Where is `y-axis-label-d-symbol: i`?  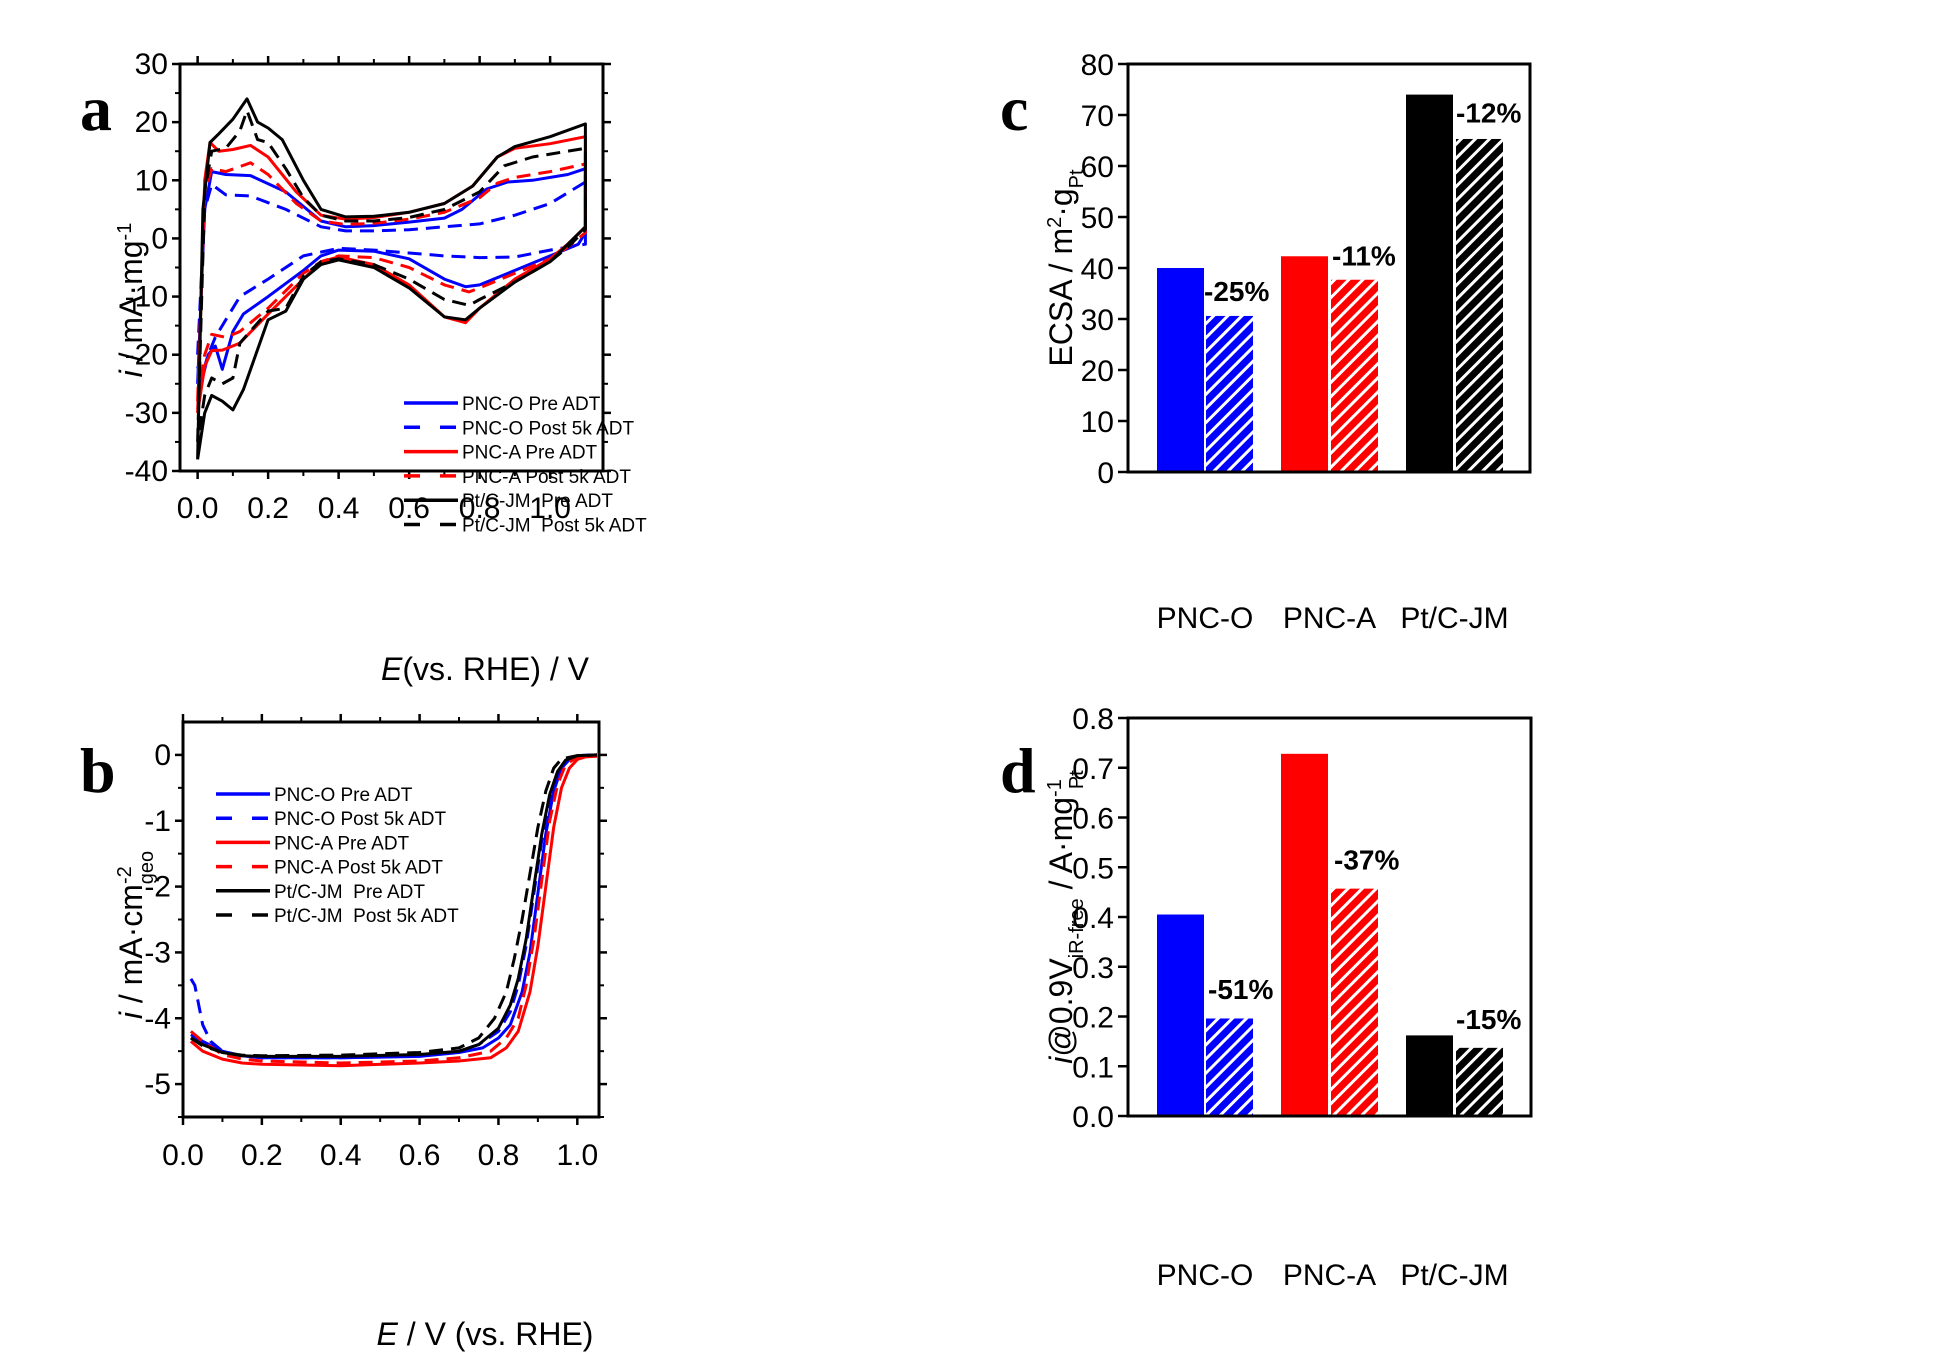
y-axis-label-d-symbol: i is located at coordinates (1061, 1060).